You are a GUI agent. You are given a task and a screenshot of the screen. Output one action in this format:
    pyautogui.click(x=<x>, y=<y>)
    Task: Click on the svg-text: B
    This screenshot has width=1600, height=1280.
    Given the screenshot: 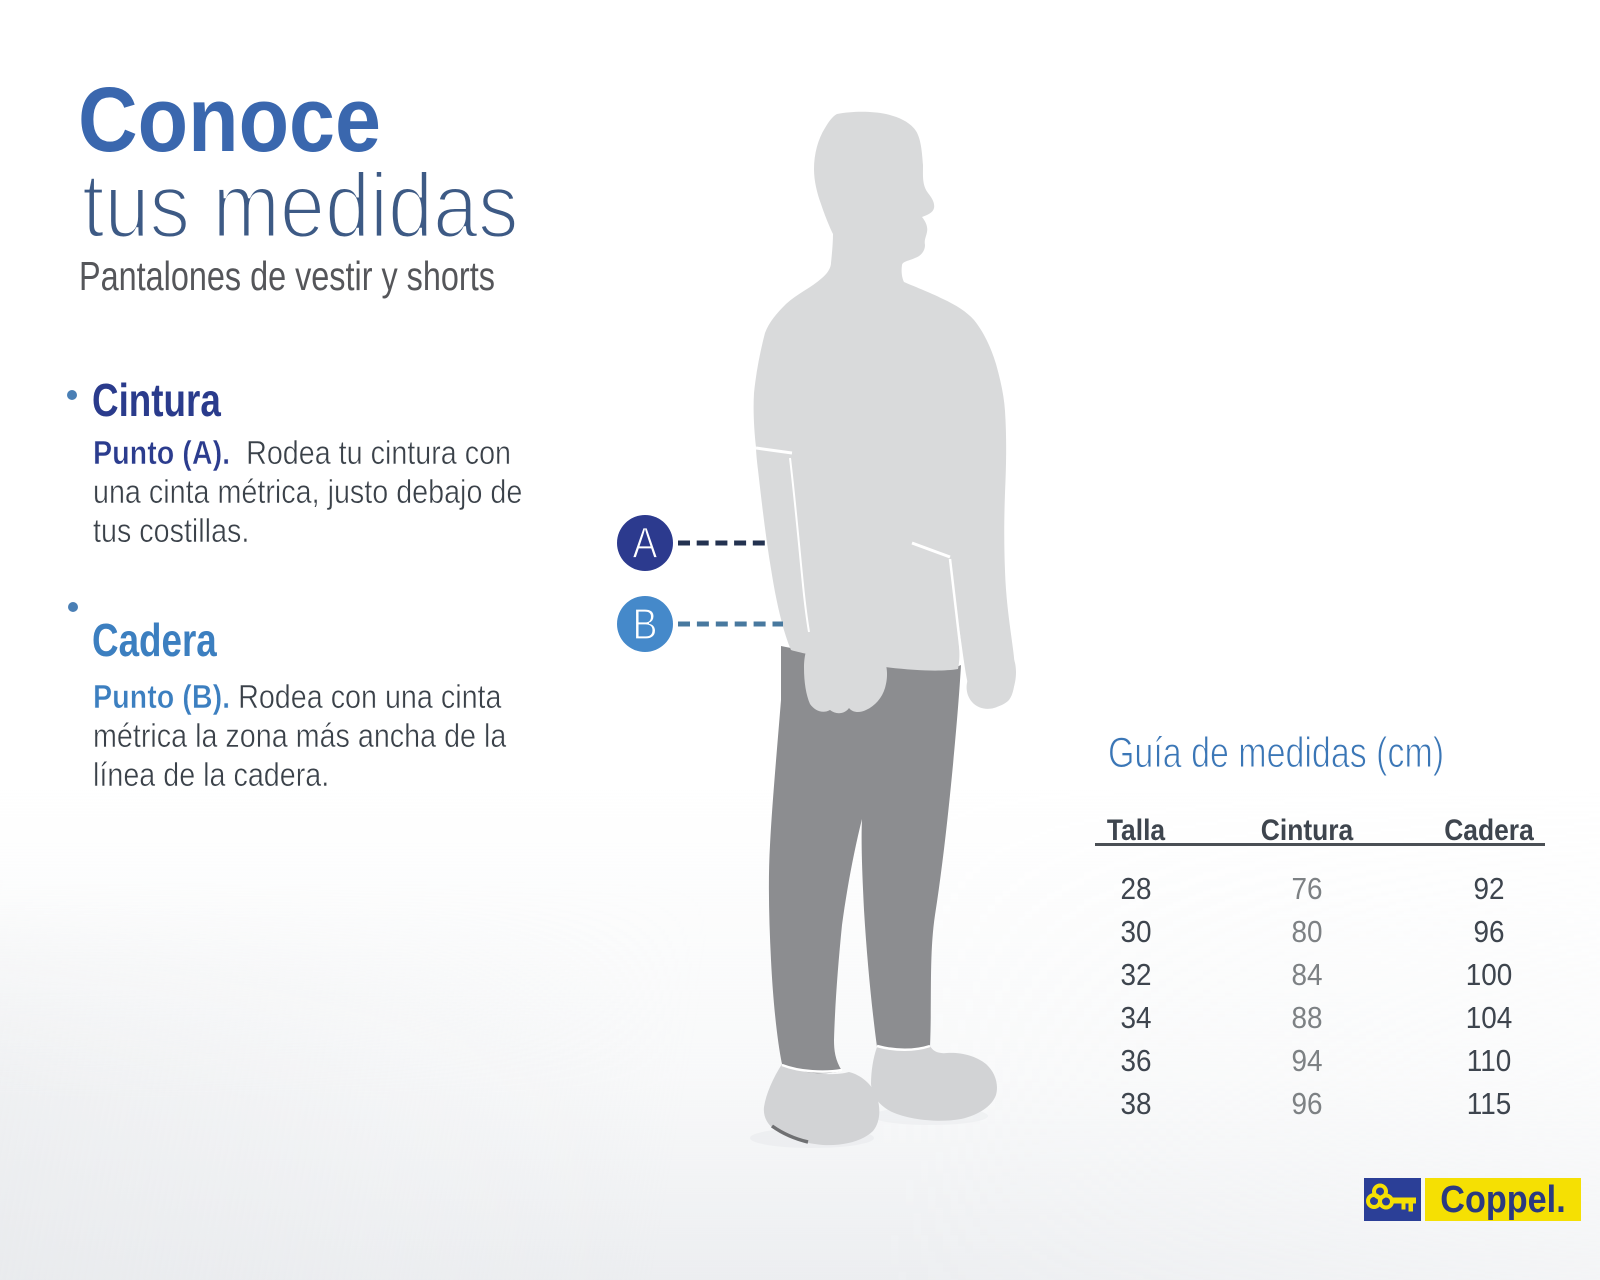 What is the action you would take?
    pyautogui.click(x=645, y=624)
    